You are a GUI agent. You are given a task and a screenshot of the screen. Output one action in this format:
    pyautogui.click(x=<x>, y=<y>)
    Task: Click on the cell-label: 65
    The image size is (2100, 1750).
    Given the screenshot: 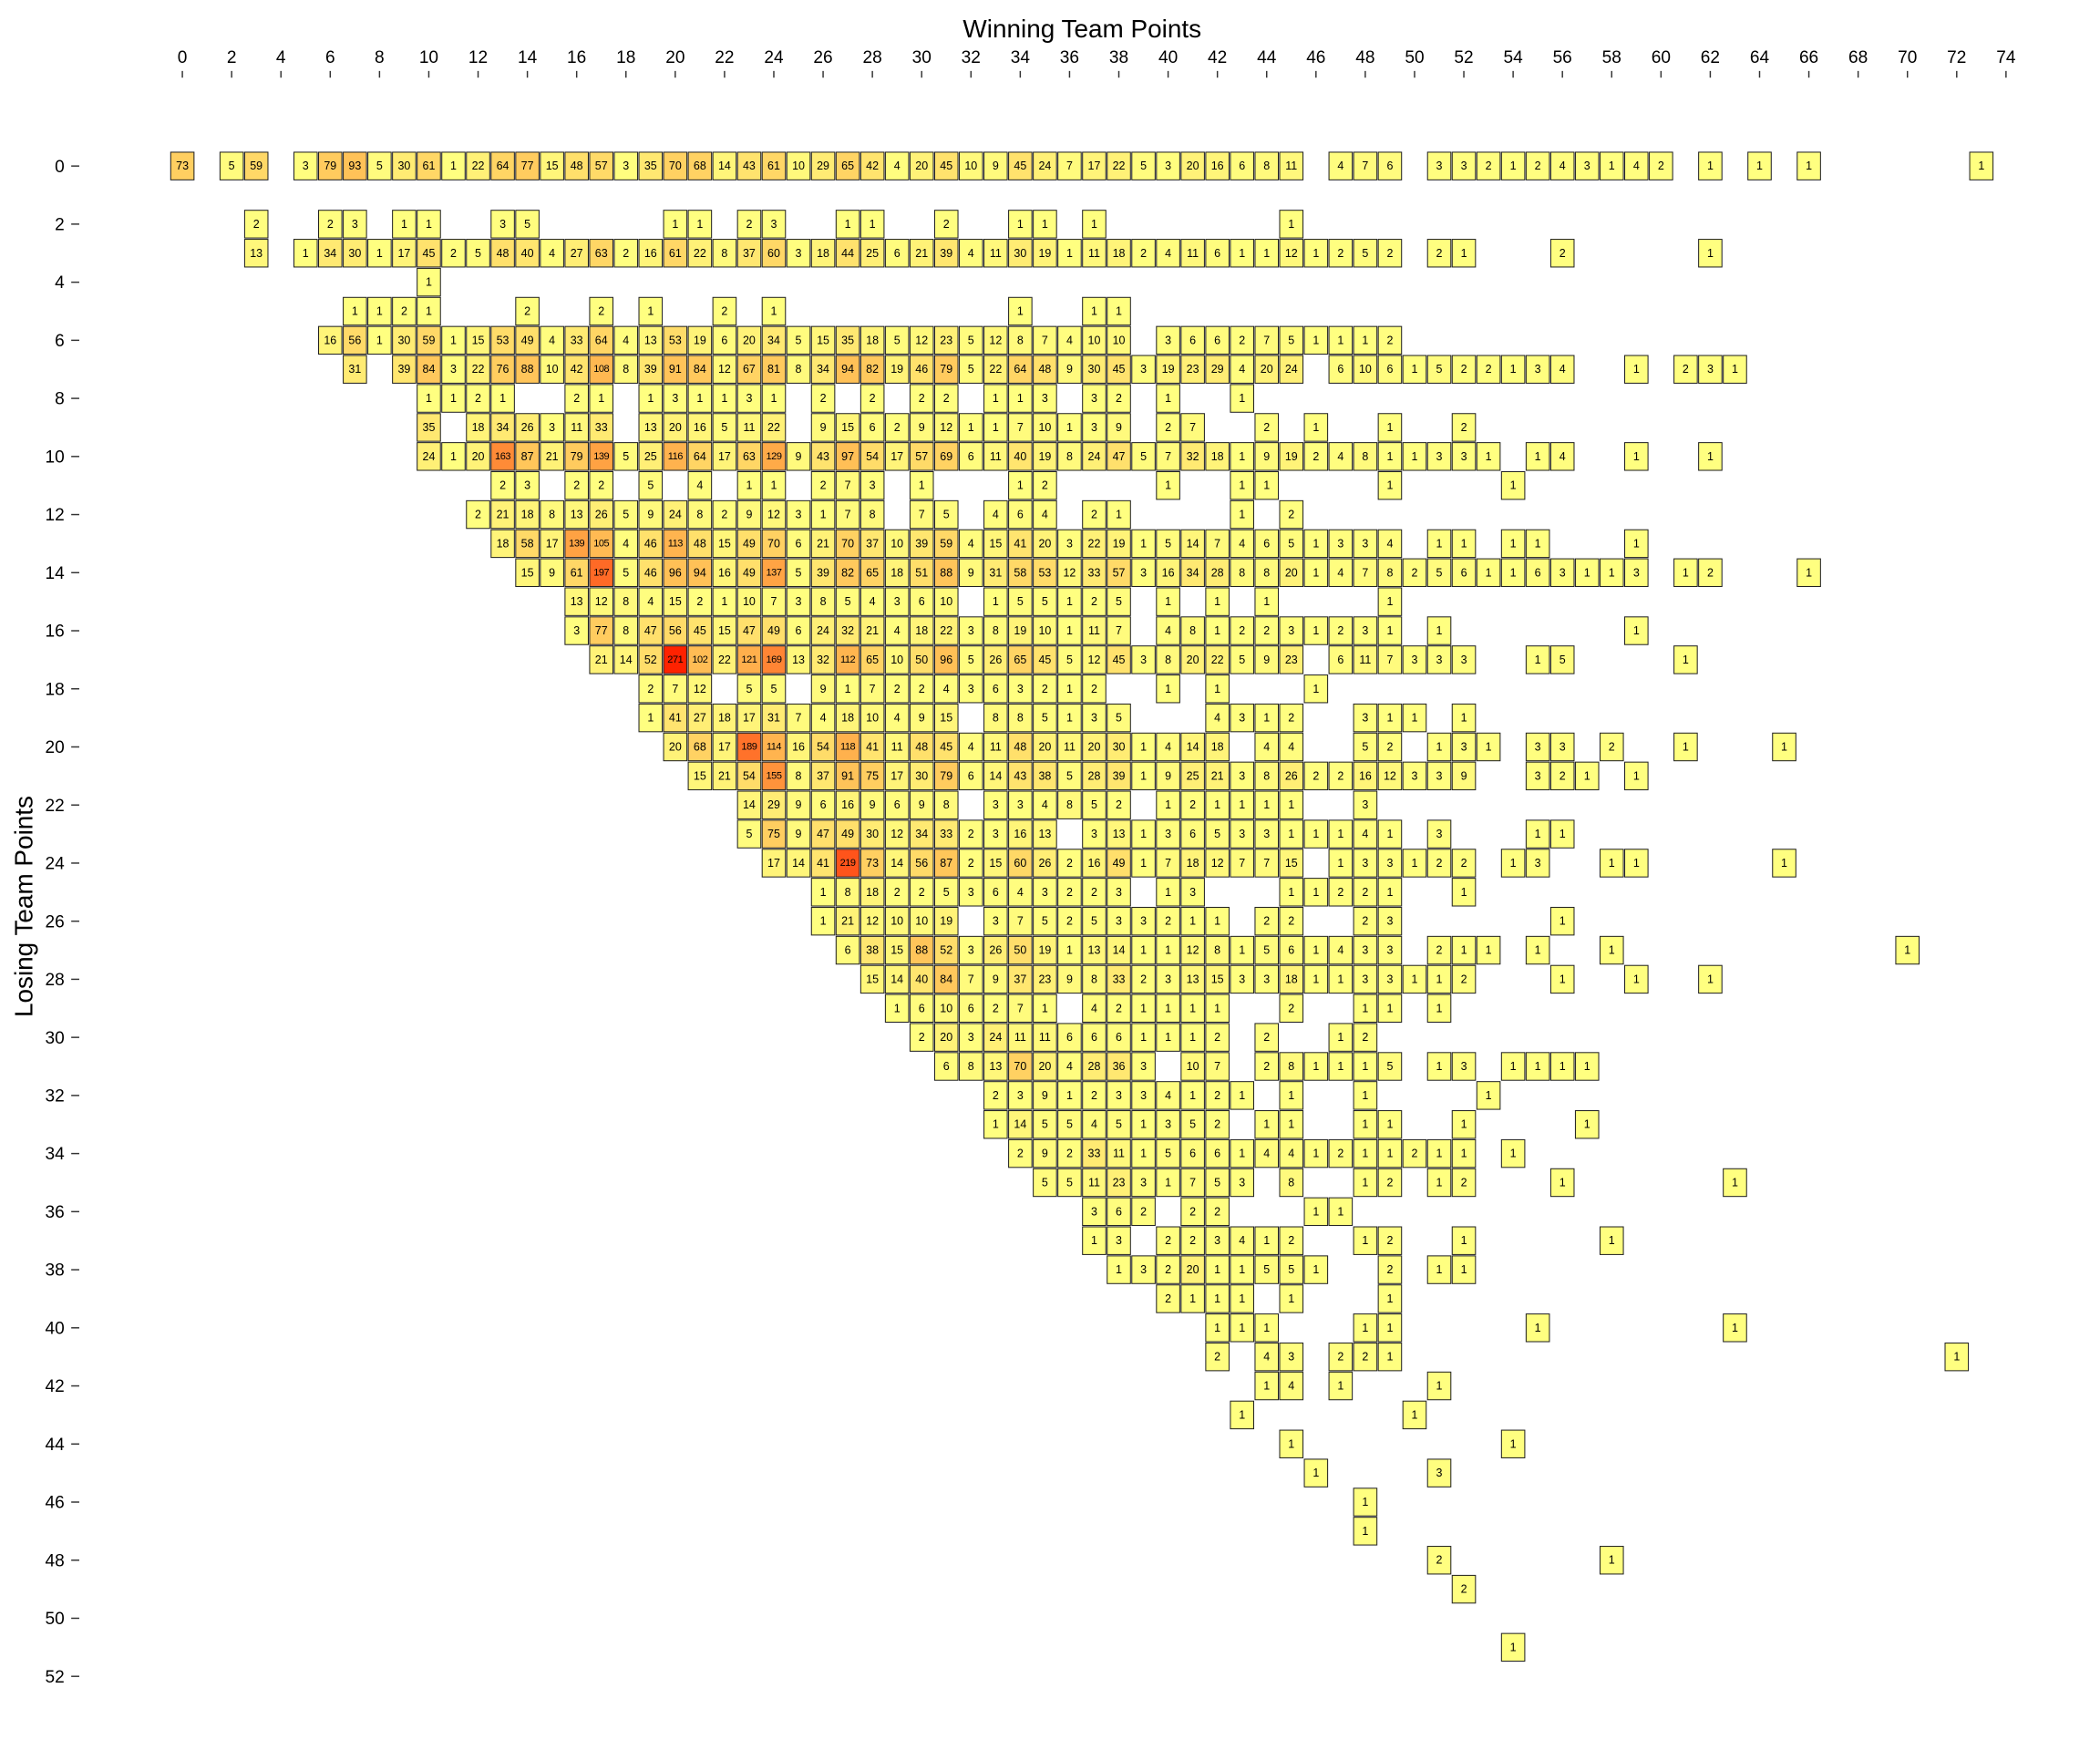 What is the action you would take?
    pyautogui.click(x=847, y=166)
    